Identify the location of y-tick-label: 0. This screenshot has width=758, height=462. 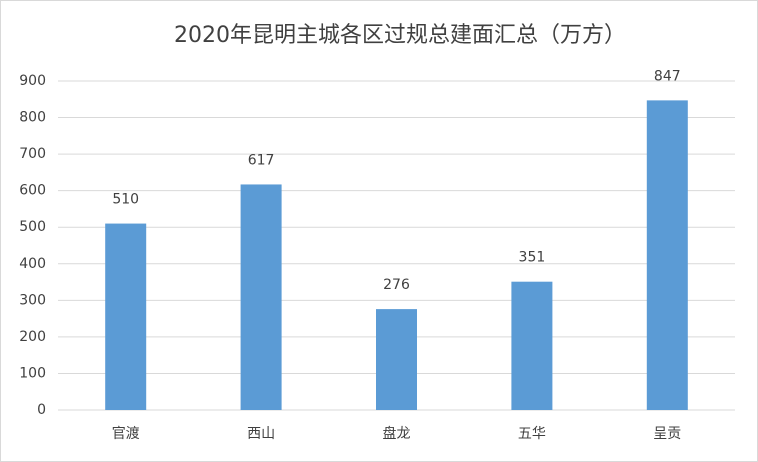
(41, 410).